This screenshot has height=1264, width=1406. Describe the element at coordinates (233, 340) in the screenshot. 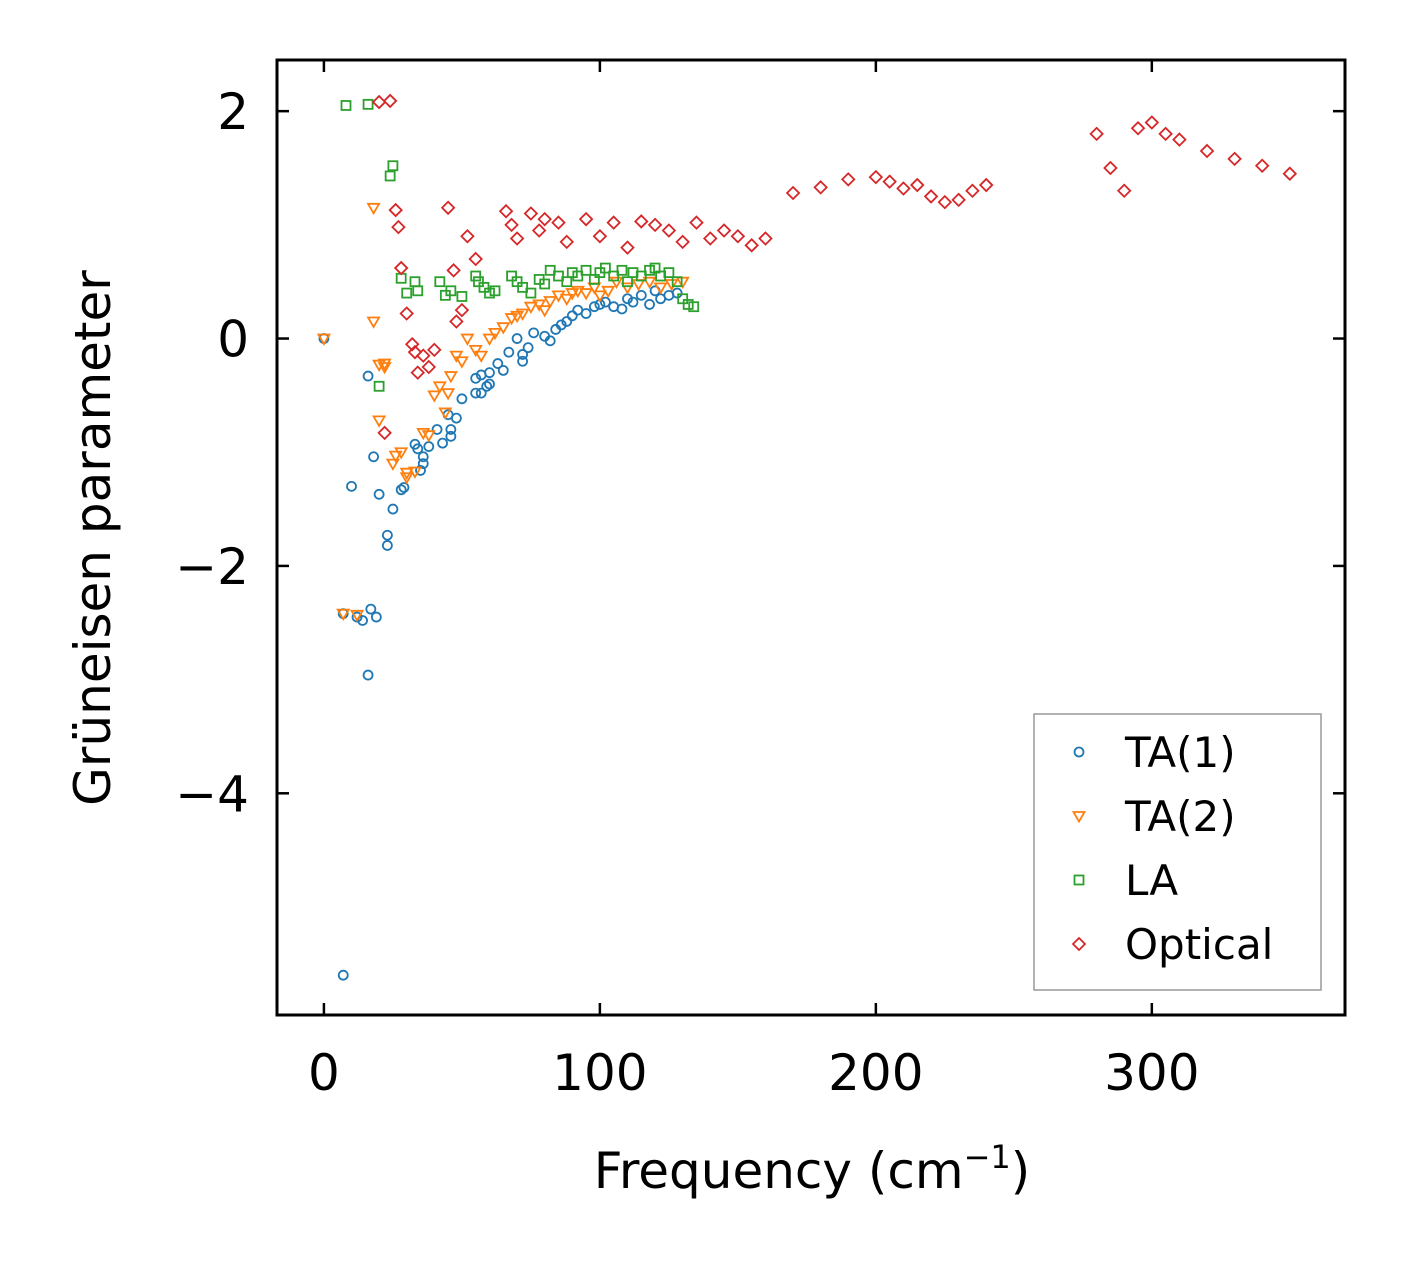

I see `y-tick-label: 0` at that location.